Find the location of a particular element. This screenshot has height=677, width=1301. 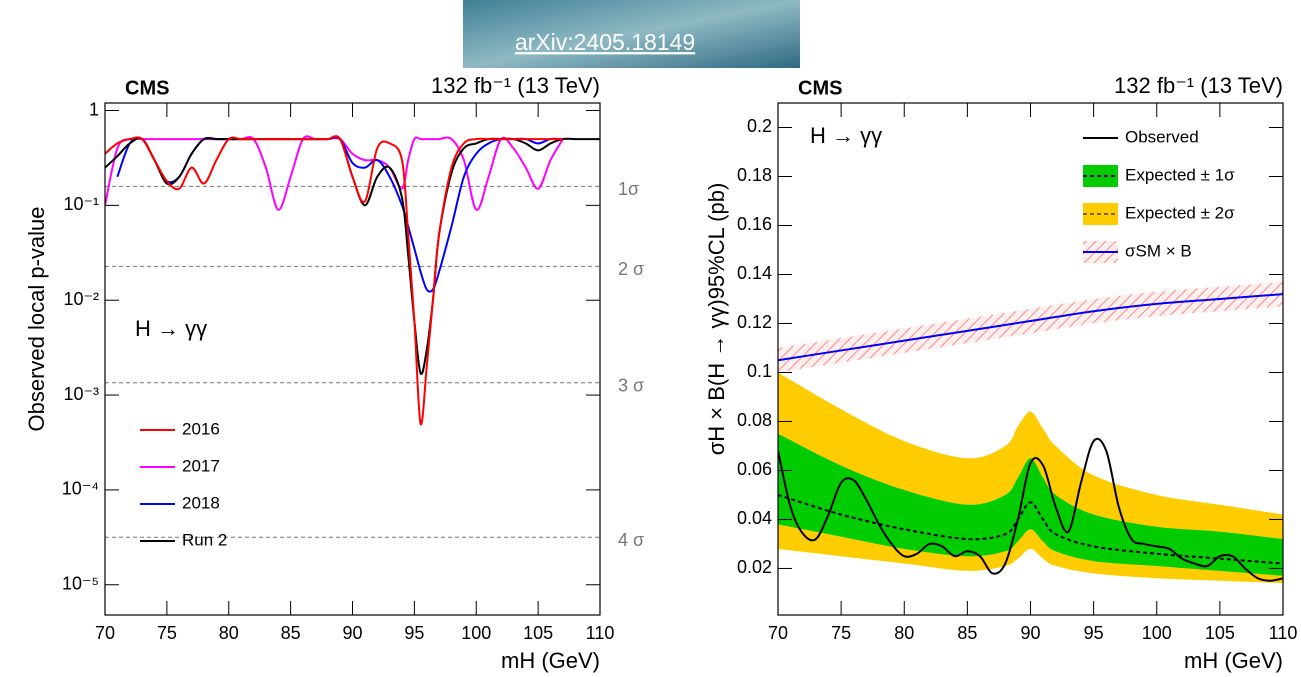

y-tick-label: 0.18 is located at coordinates (754, 175).